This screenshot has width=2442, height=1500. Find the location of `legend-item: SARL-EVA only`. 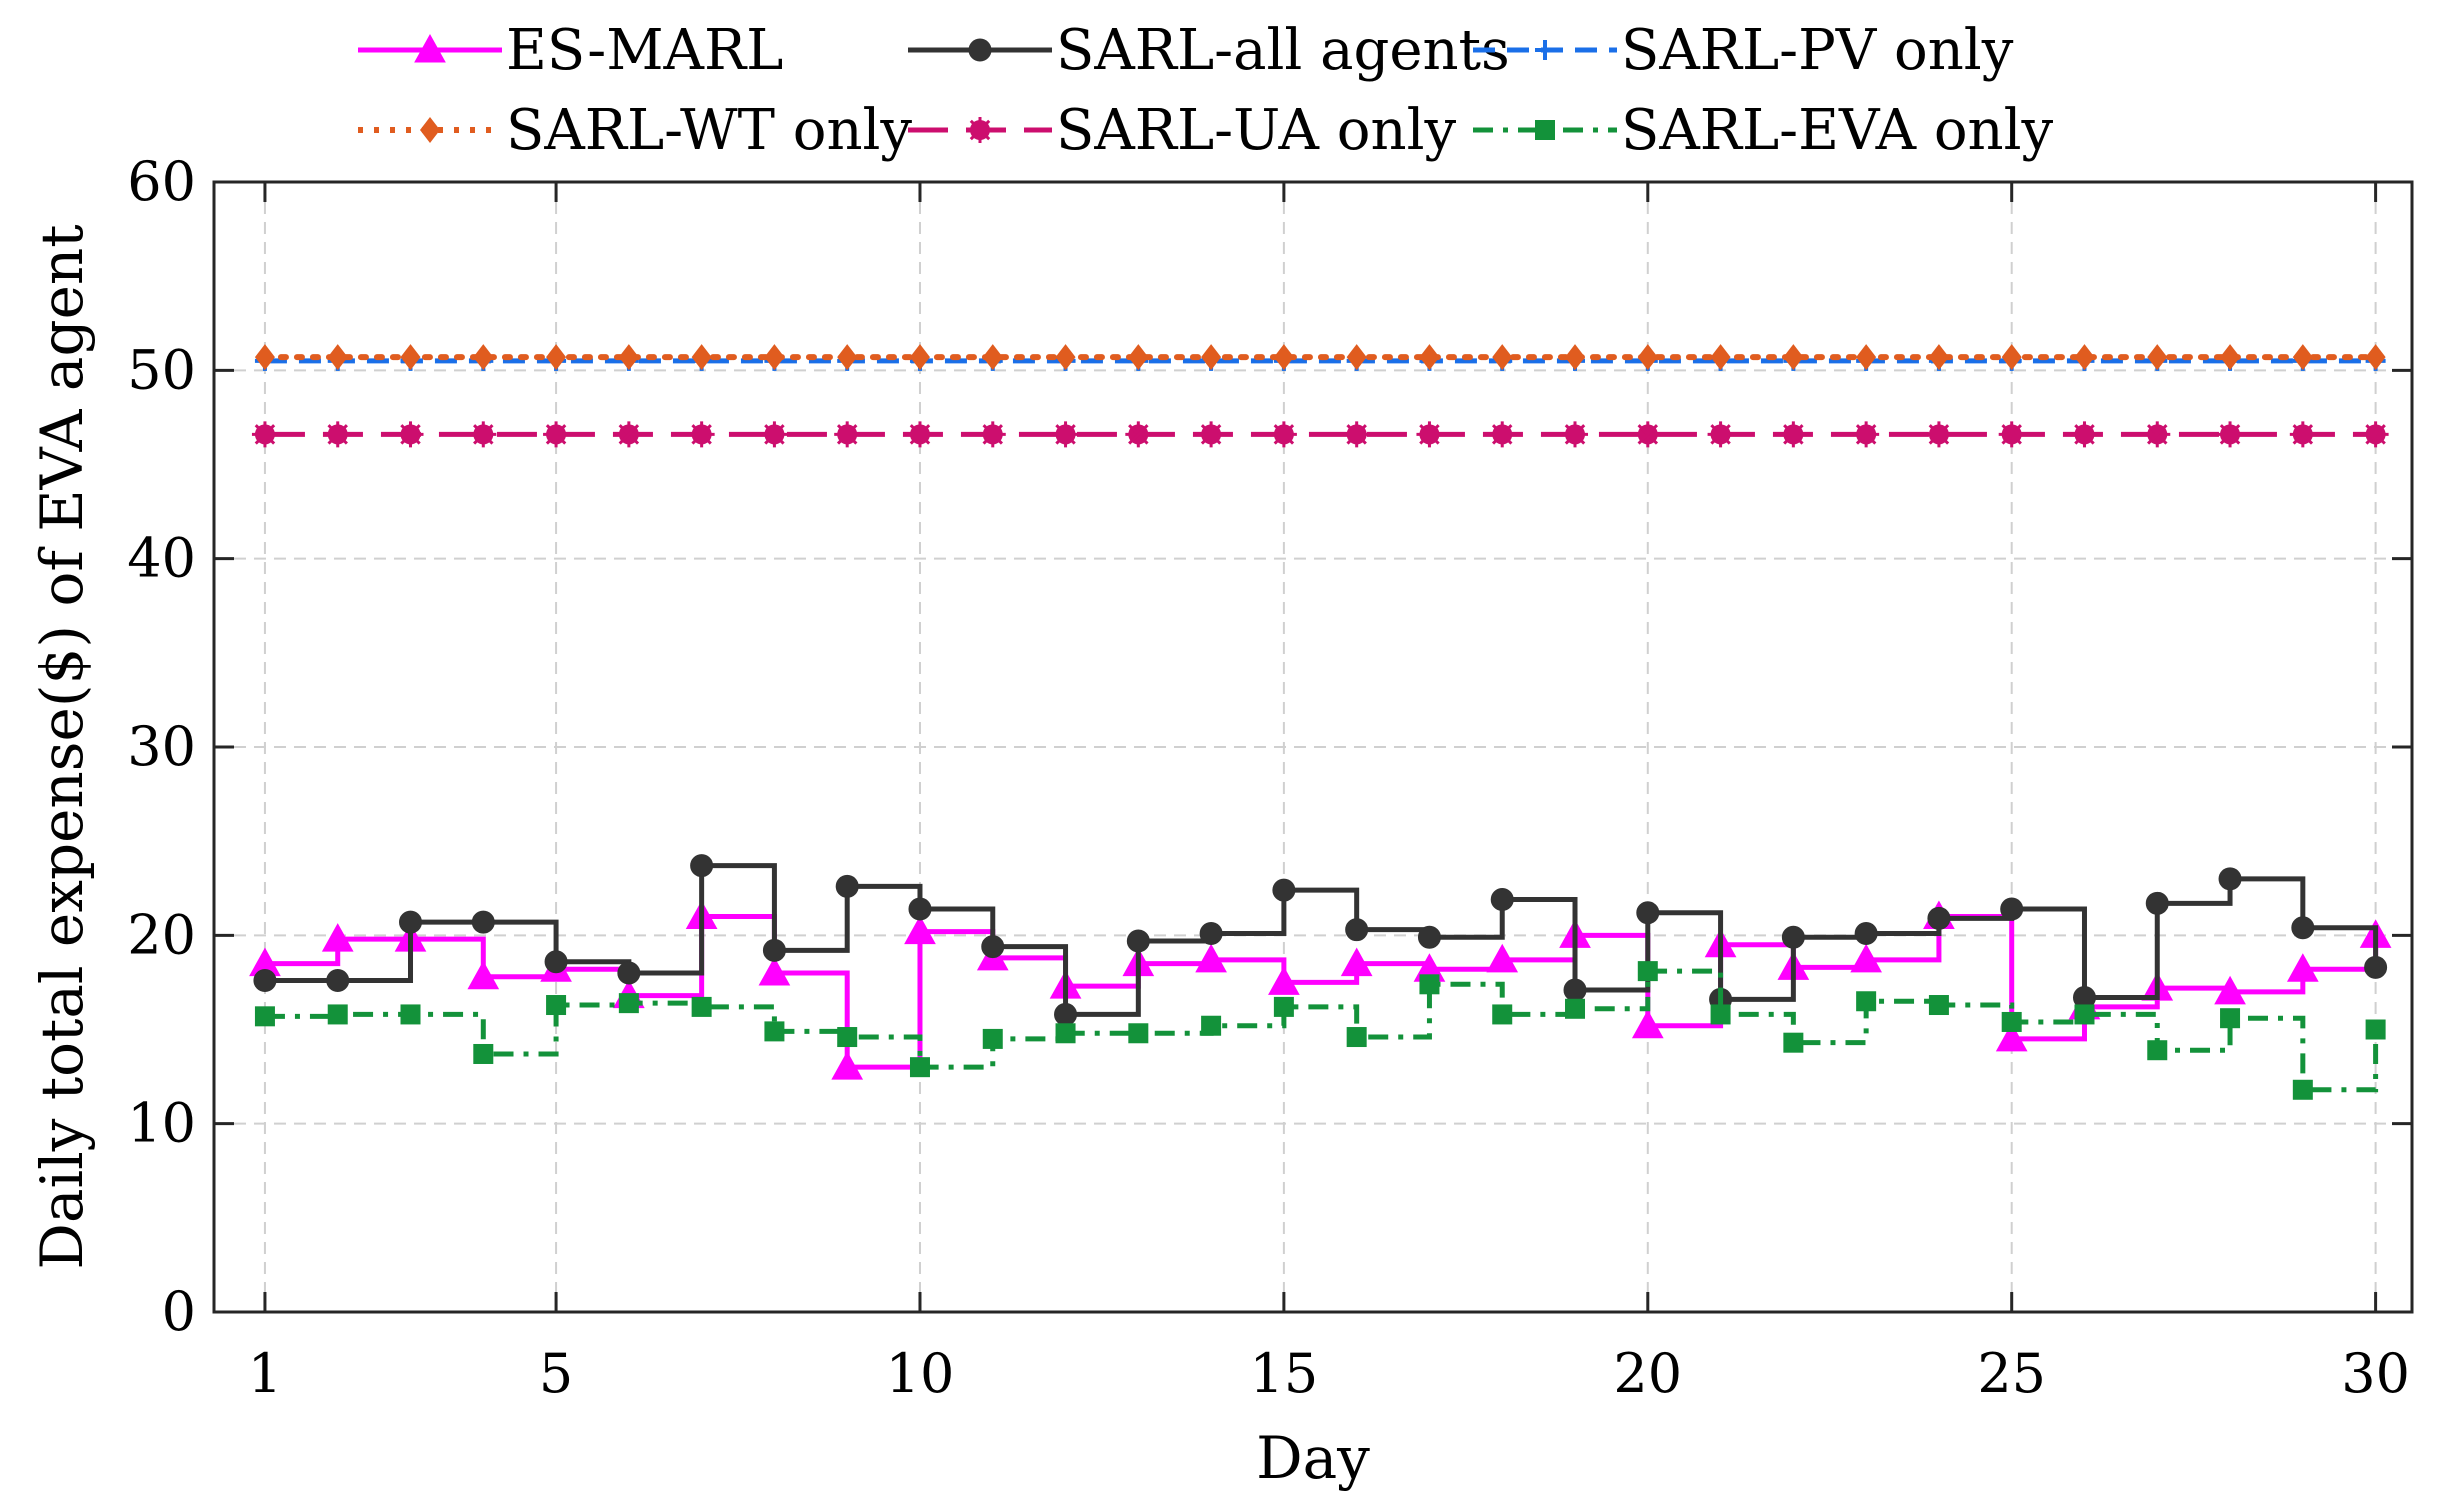

legend-item: SARL-EVA only is located at coordinates (1763, 130).